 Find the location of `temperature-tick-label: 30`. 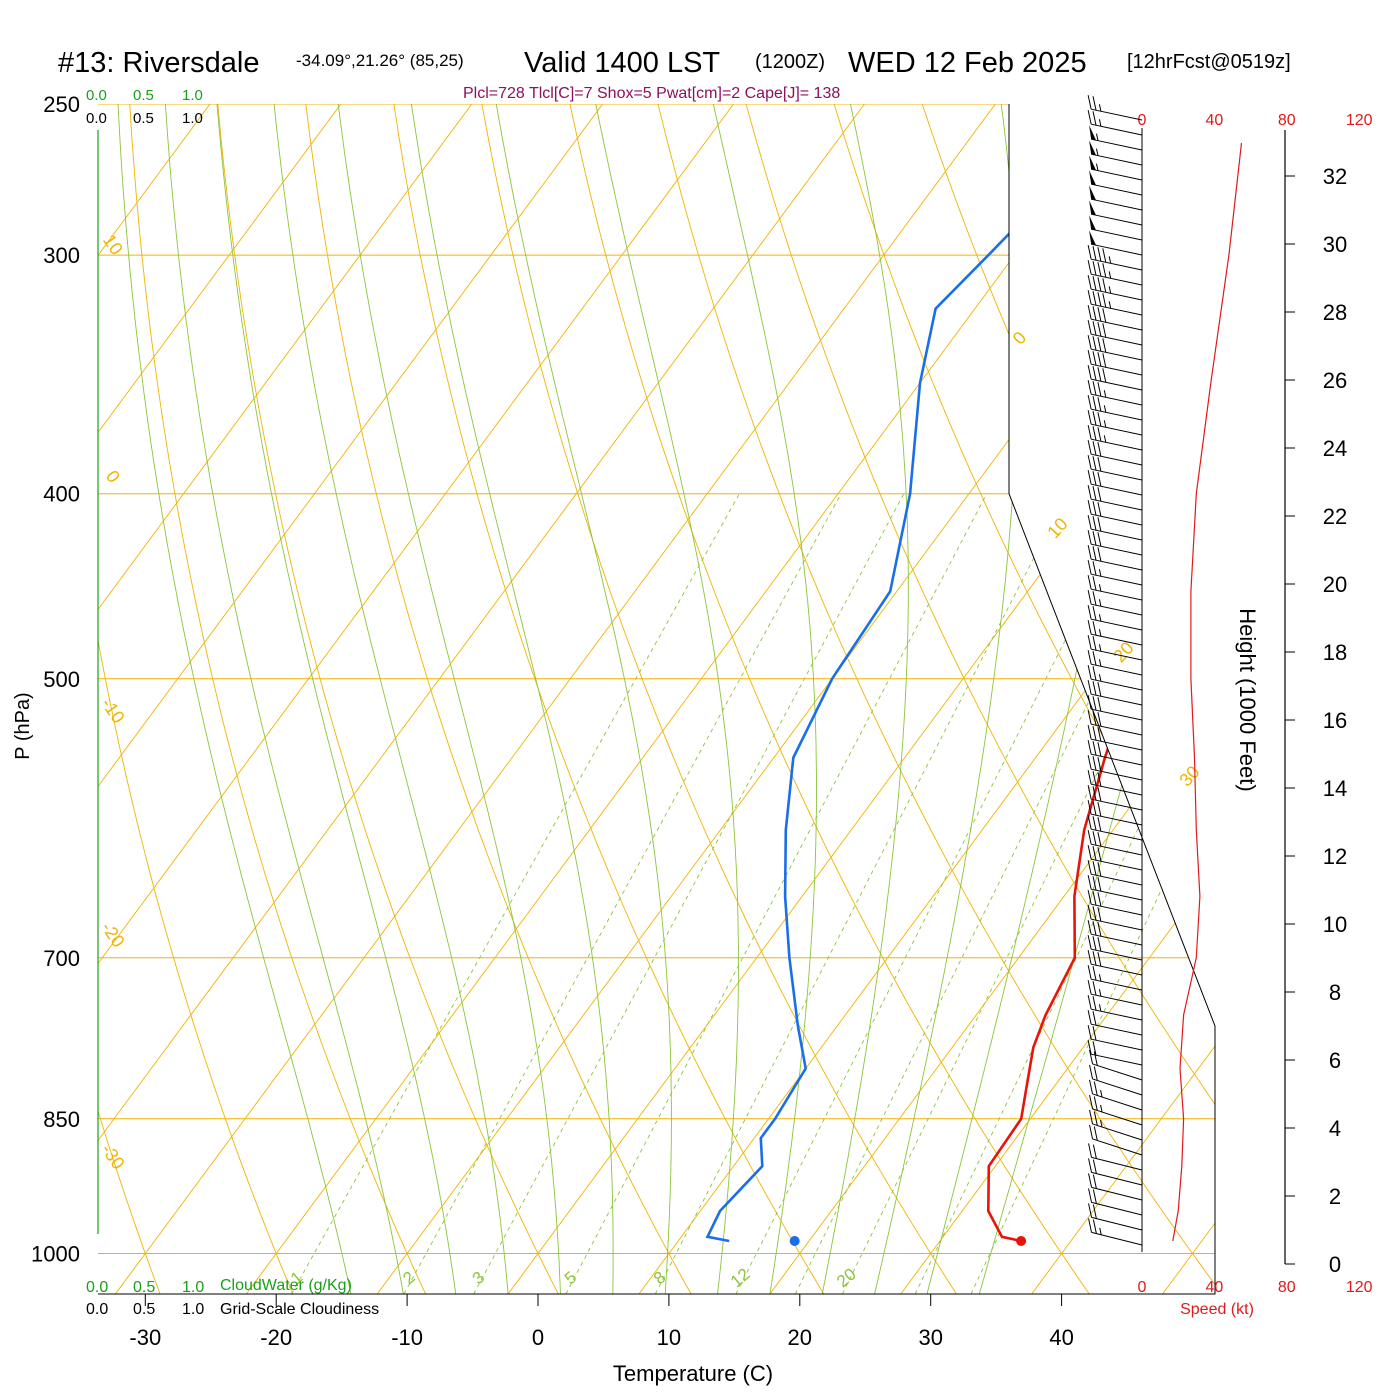

temperature-tick-label: 30 is located at coordinates (930, 1337).